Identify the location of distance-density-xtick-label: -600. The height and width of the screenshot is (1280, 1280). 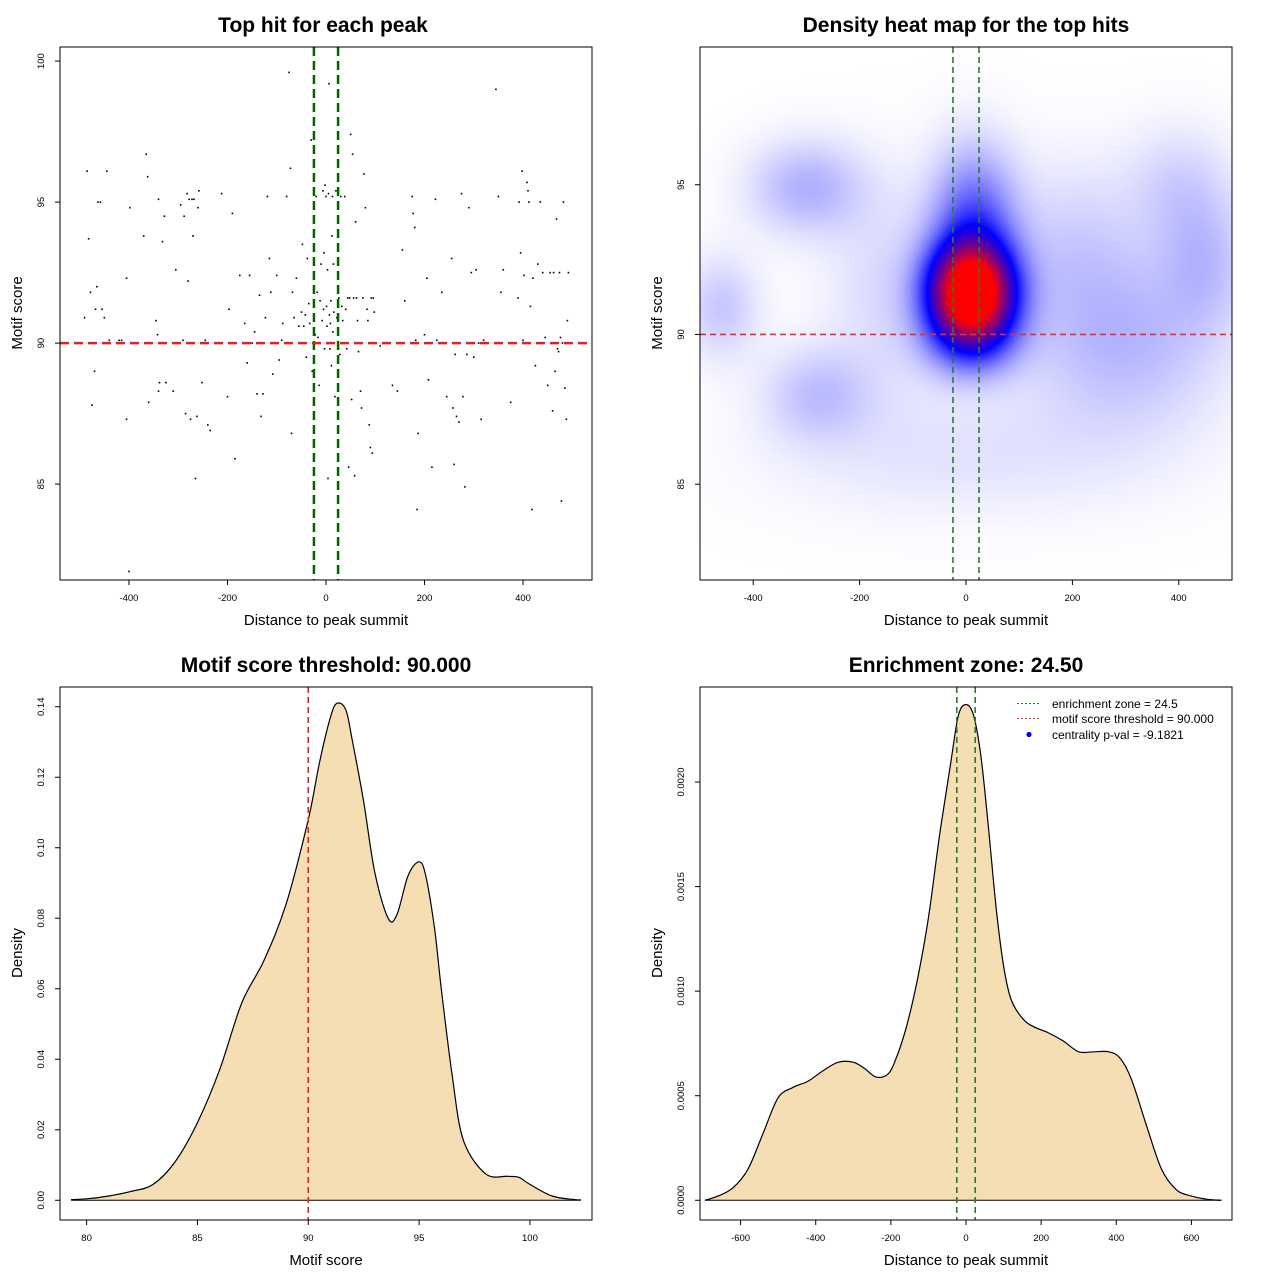
(740, 1238).